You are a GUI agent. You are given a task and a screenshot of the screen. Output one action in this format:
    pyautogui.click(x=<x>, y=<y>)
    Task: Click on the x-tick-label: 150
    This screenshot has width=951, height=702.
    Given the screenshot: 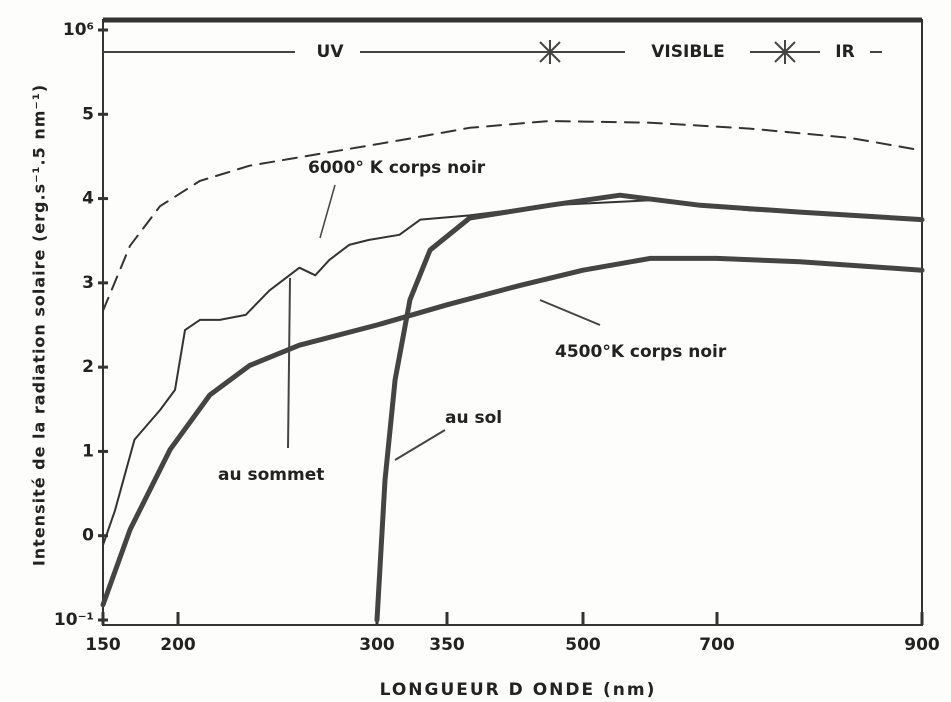 What is the action you would take?
    pyautogui.click(x=103, y=645)
    